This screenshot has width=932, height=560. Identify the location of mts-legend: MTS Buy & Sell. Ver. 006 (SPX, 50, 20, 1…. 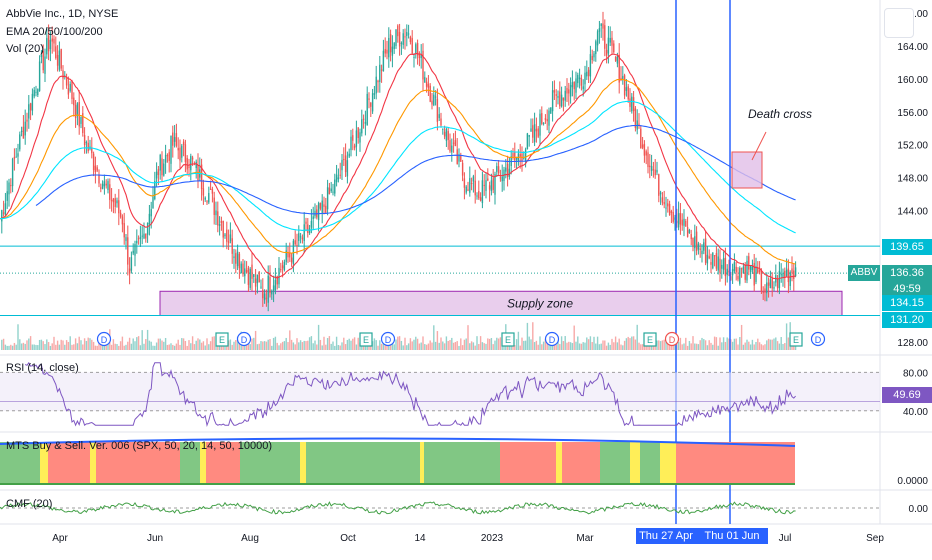
(139, 446).